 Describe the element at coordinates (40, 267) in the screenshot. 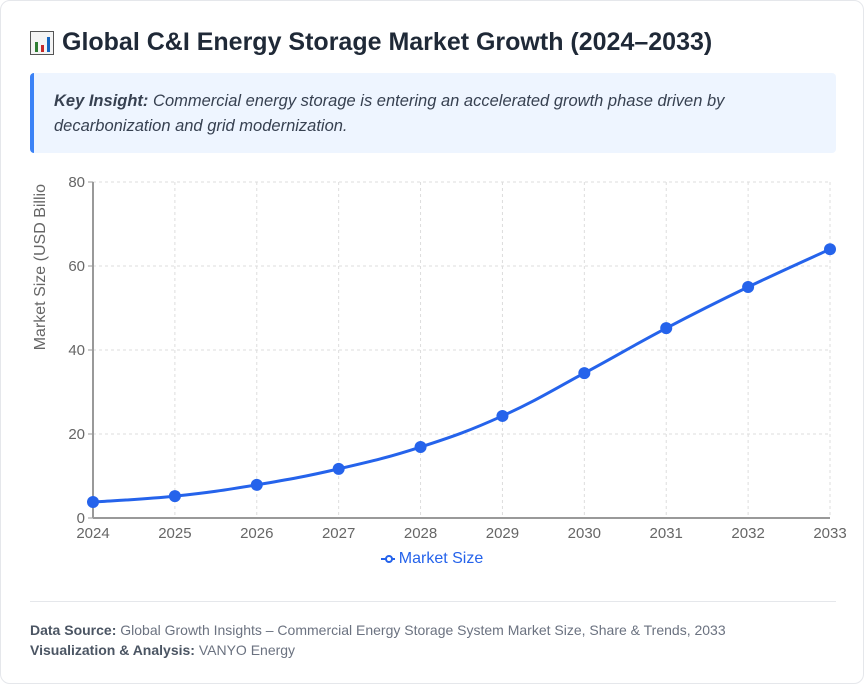

I see `y-axis-title: Market Size (USD Billio` at that location.